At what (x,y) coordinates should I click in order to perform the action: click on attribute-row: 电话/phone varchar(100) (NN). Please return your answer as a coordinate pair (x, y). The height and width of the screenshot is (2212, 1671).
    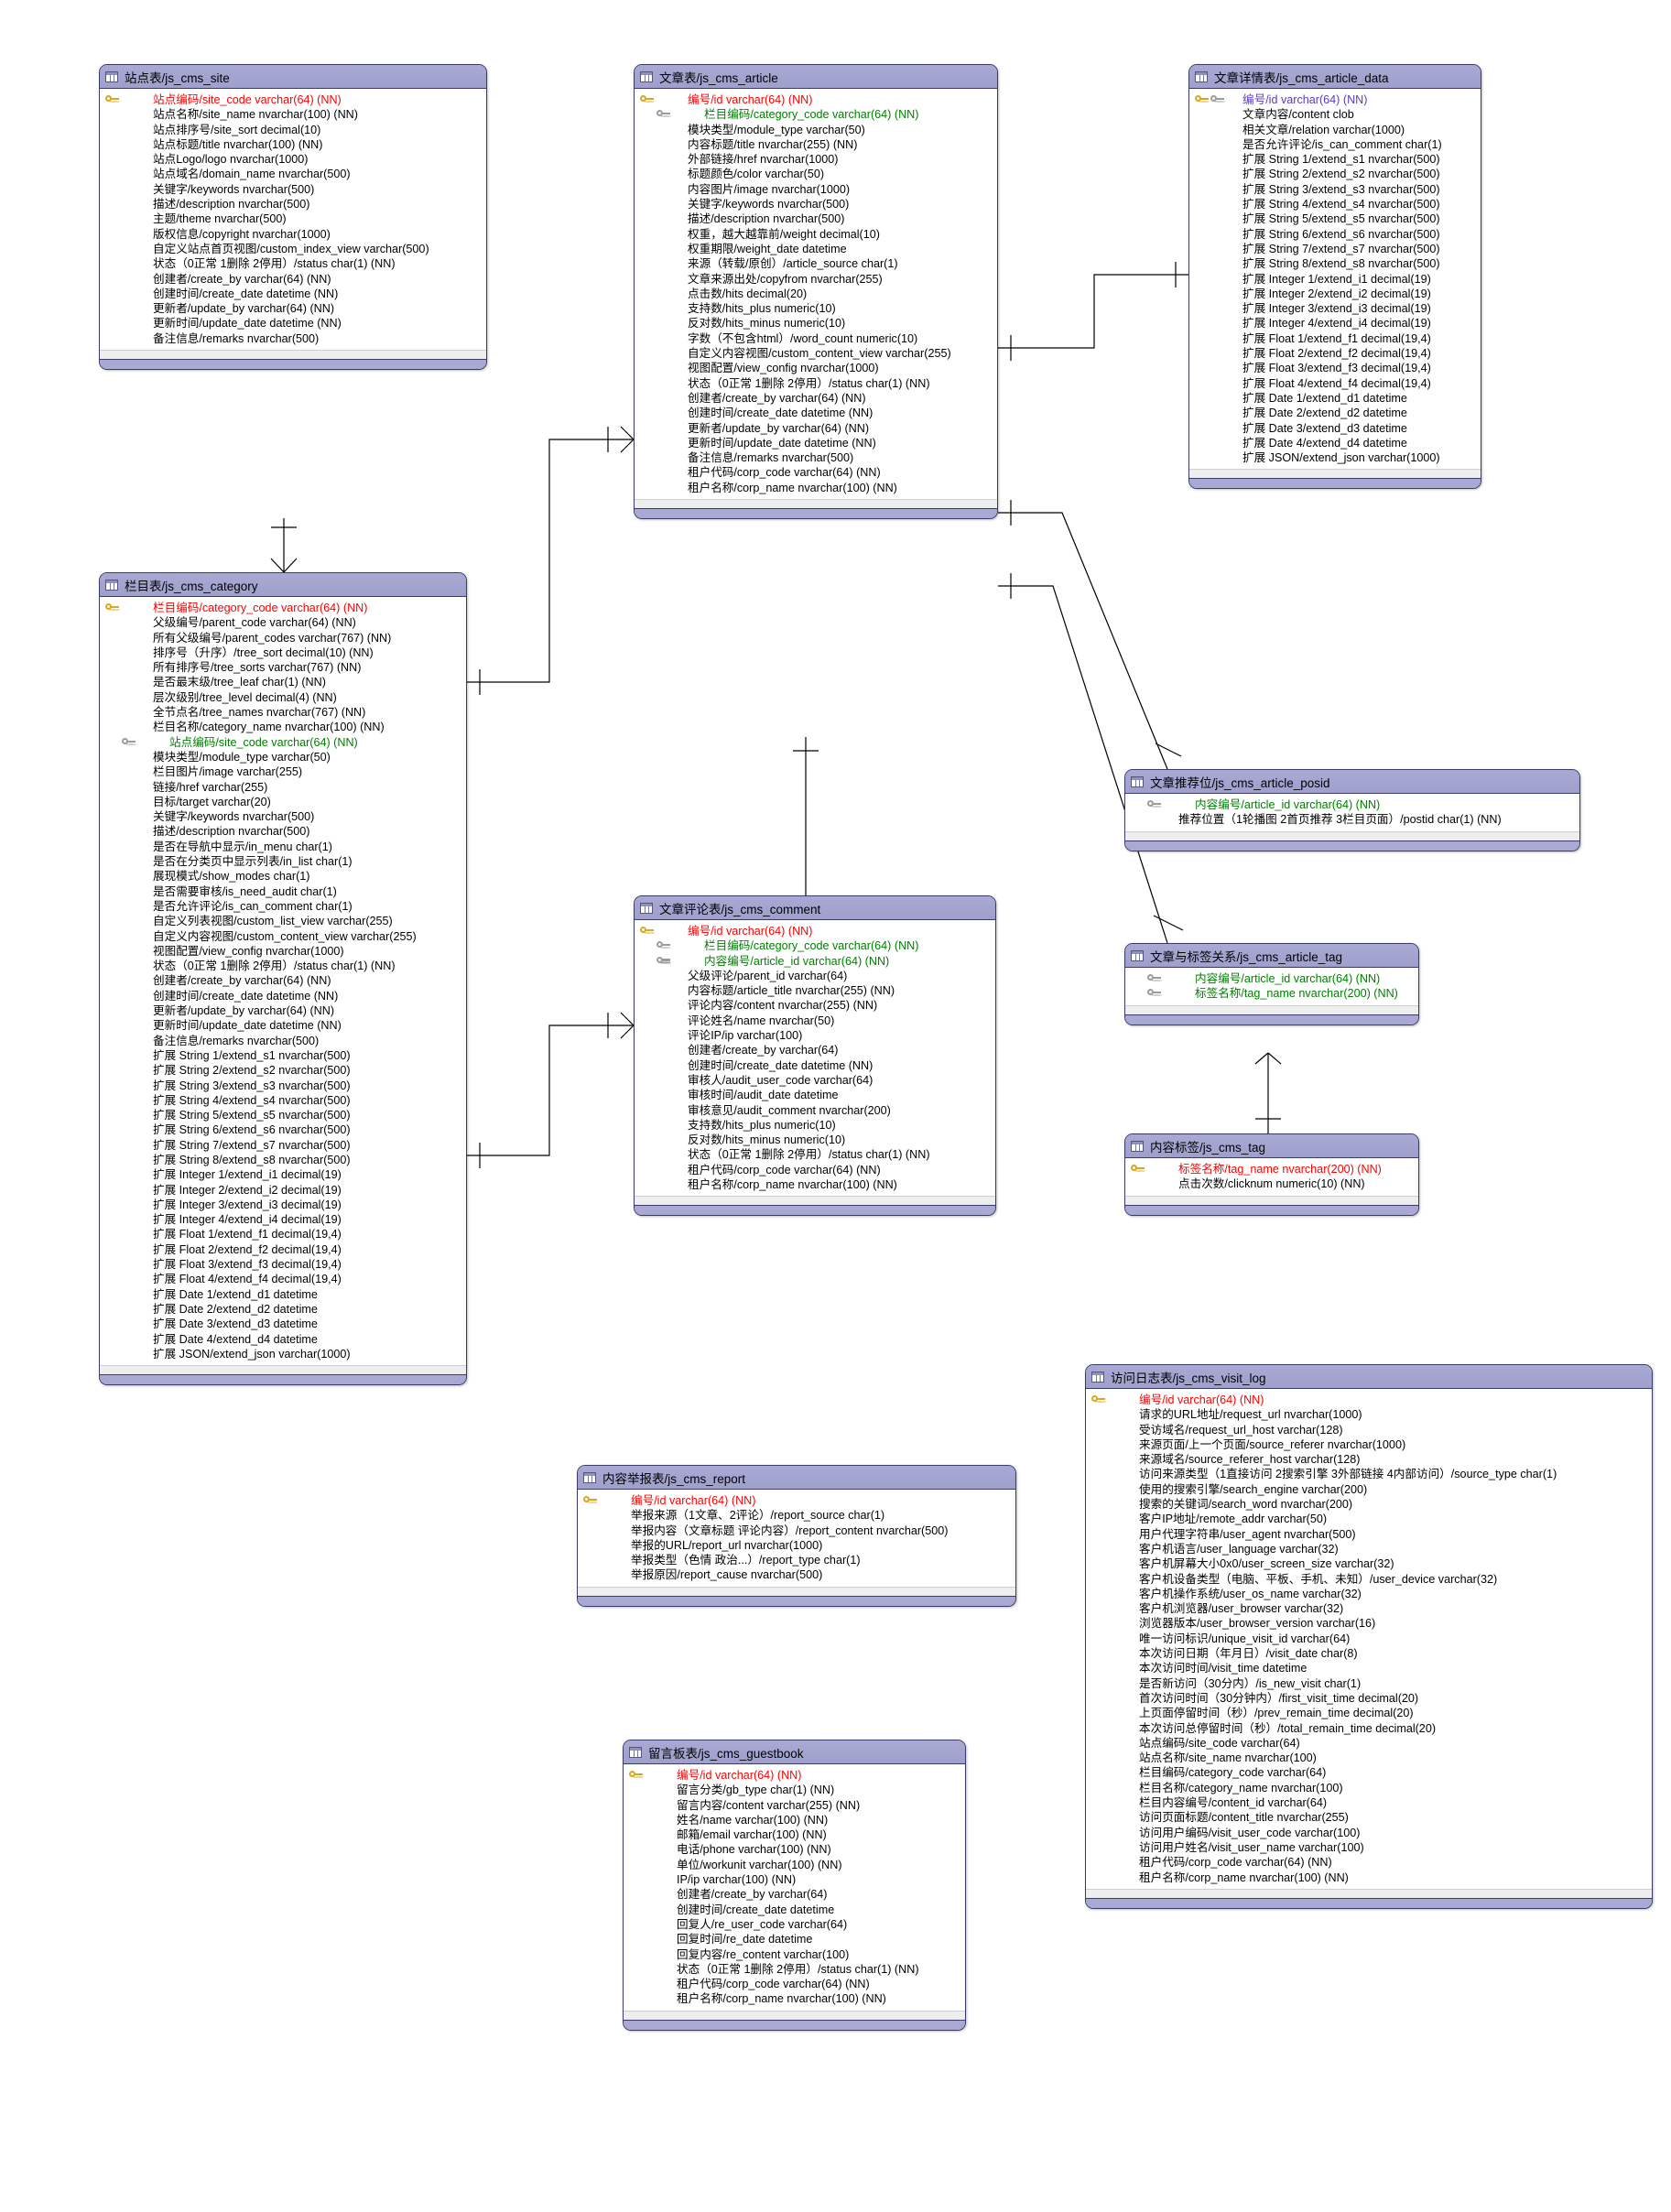
    Looking at the image, I should click on (794, 1849).